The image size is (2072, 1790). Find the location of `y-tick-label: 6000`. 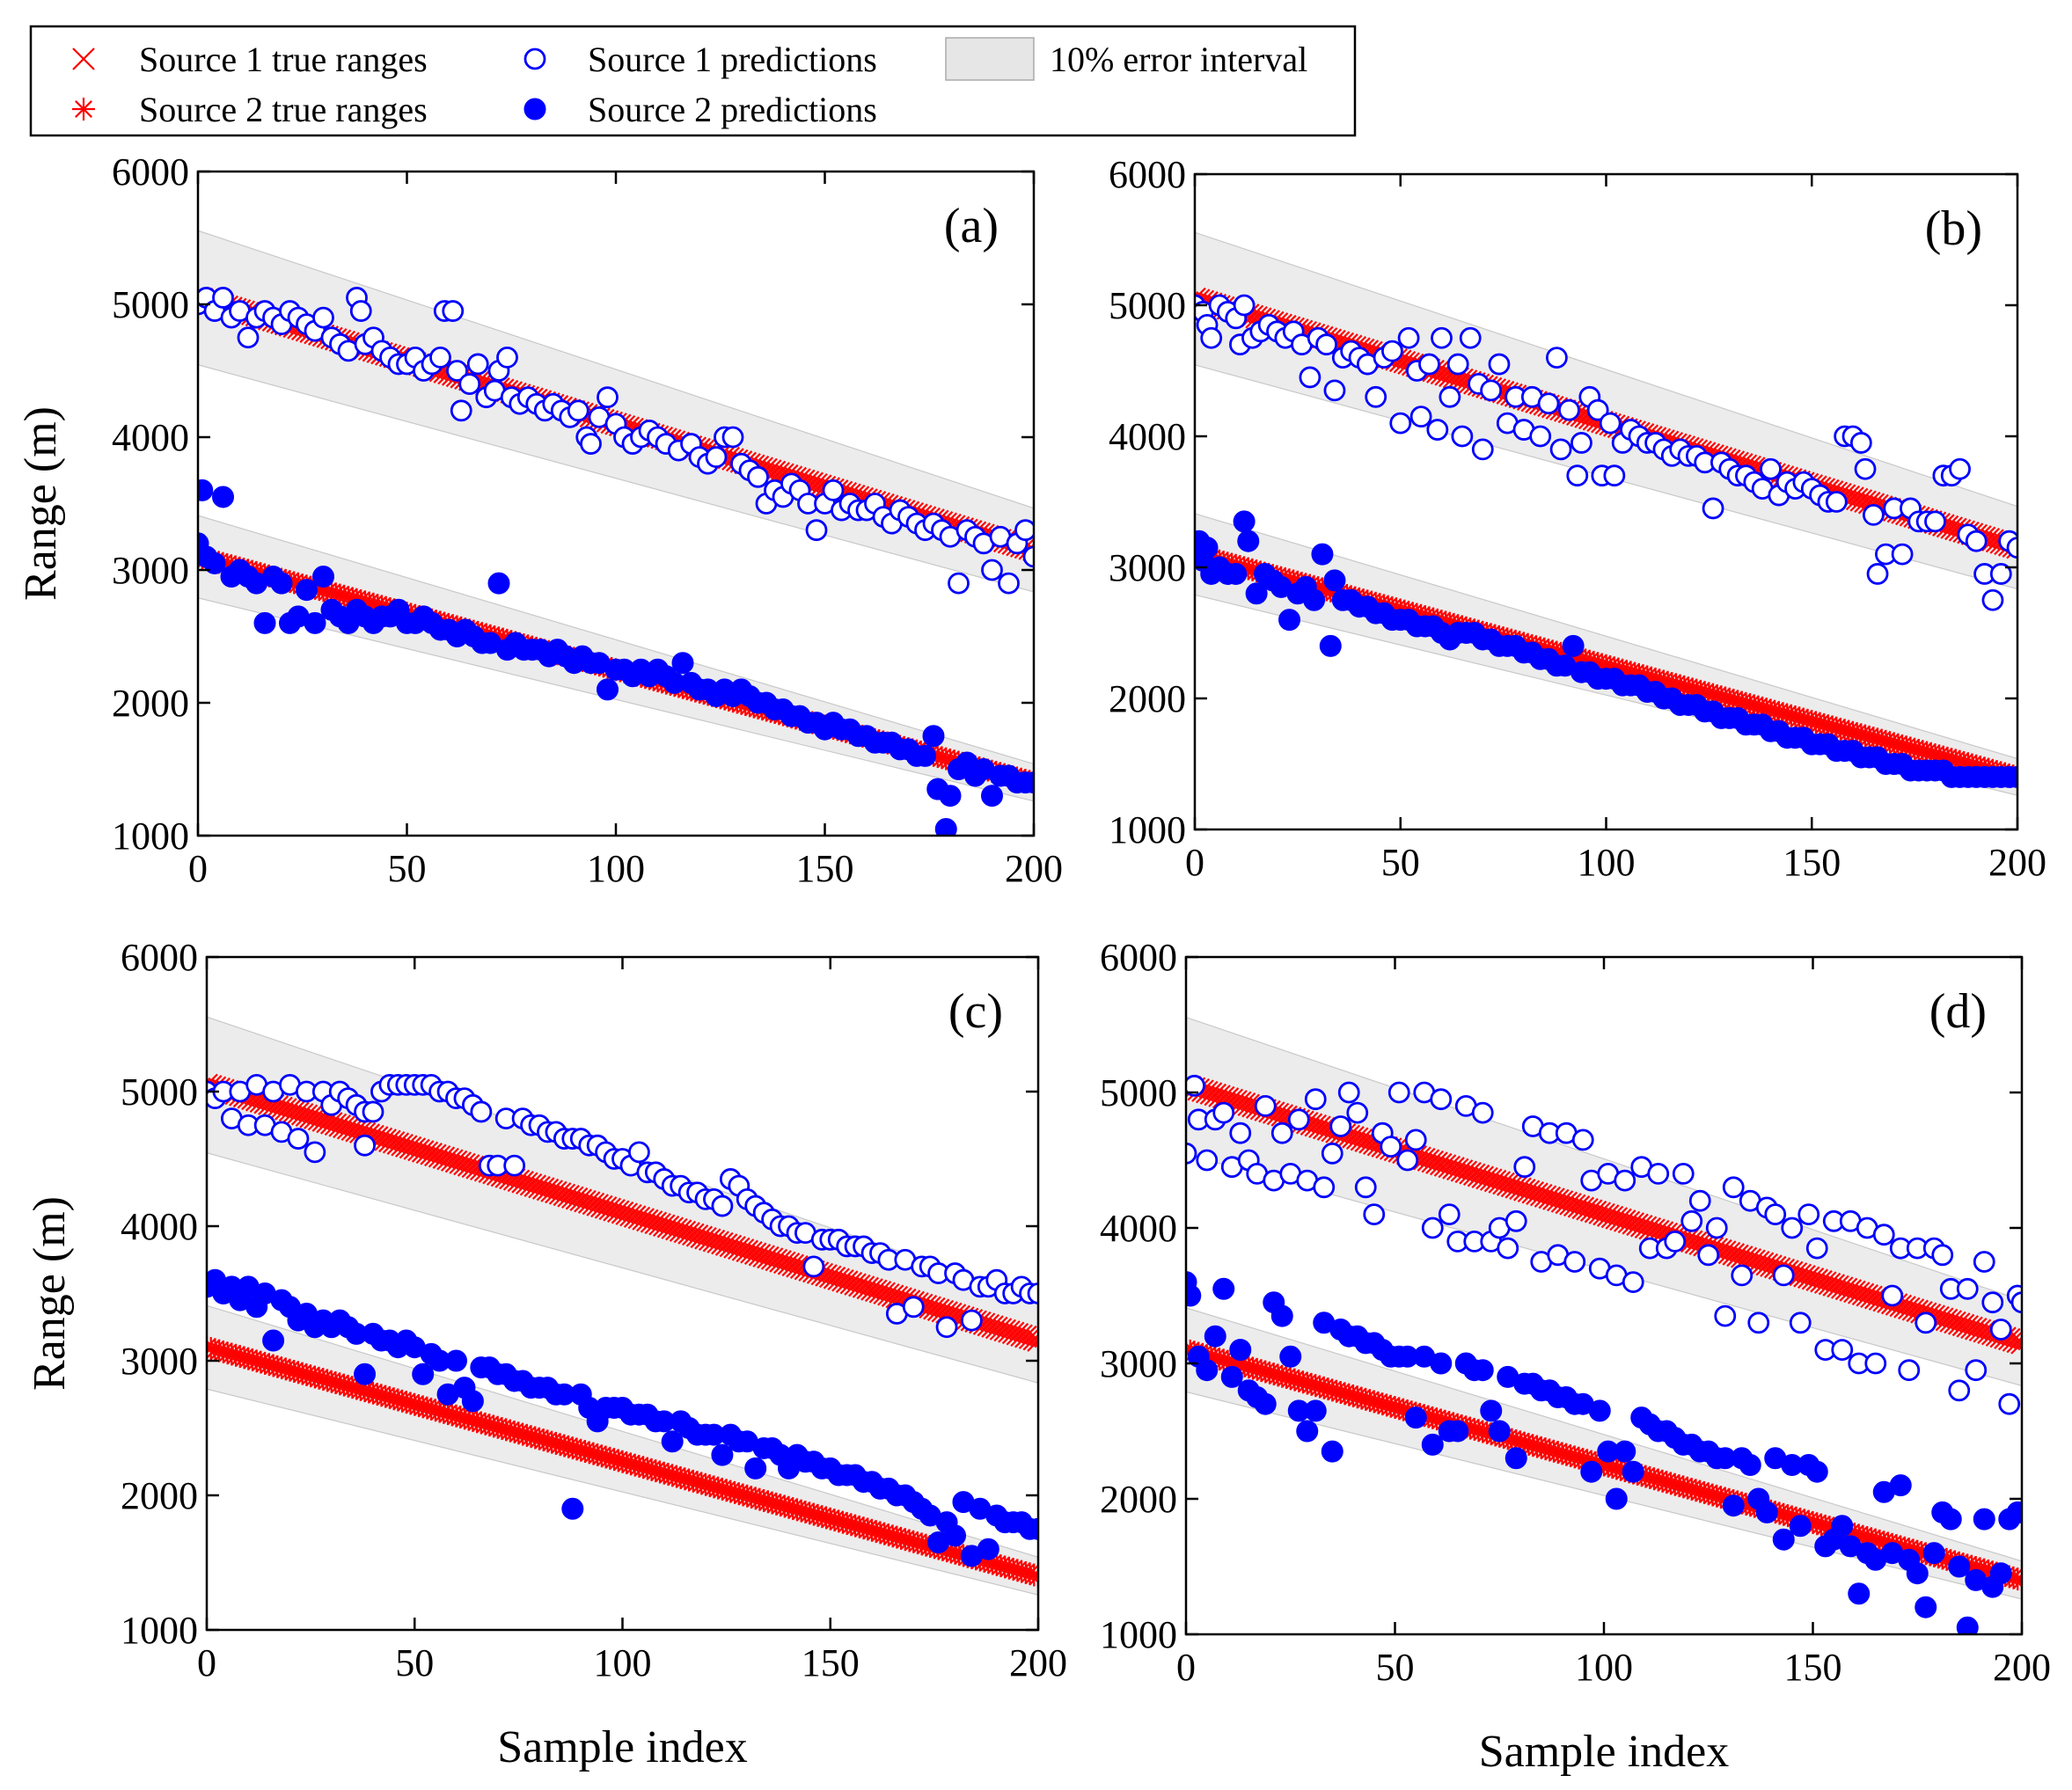

y-tick-label: 6000 is located at coordinates (150, 172).